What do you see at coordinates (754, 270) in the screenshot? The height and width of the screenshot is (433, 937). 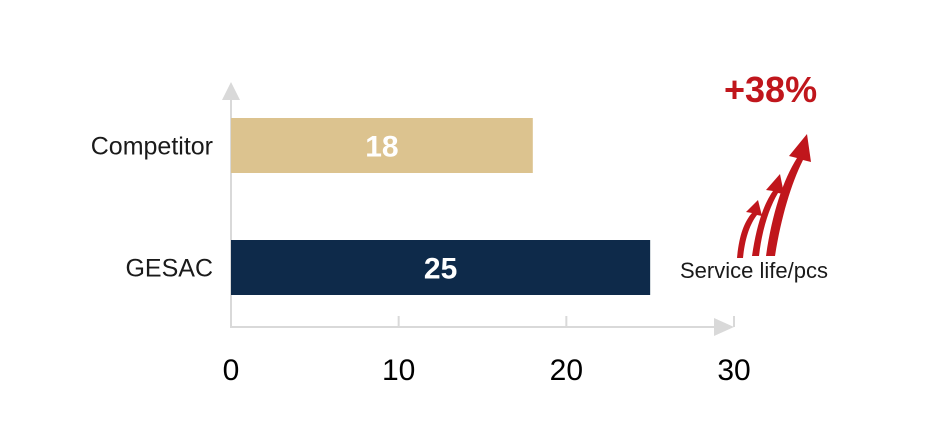 I see `x-axis-title: Service life/pcs` at bounding box center [754, 270].